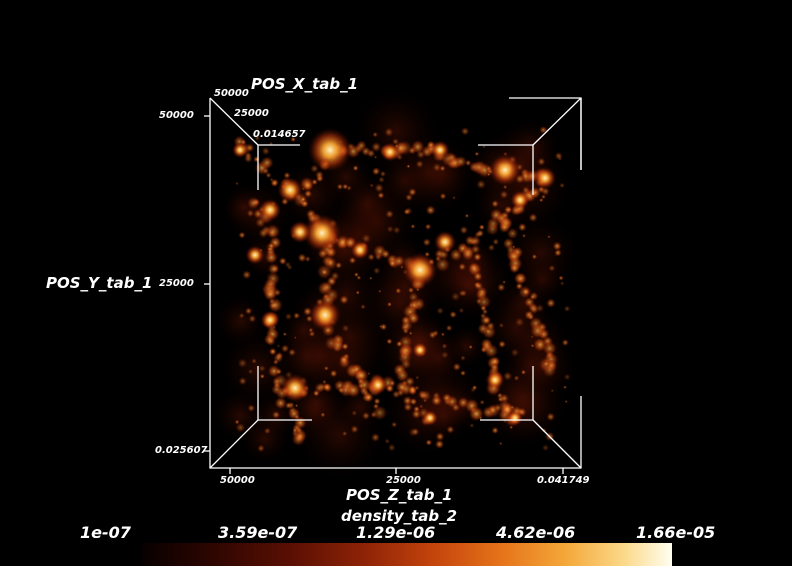  I want to click on colorbar-tick-label: 1e-07, so click(105, 532).